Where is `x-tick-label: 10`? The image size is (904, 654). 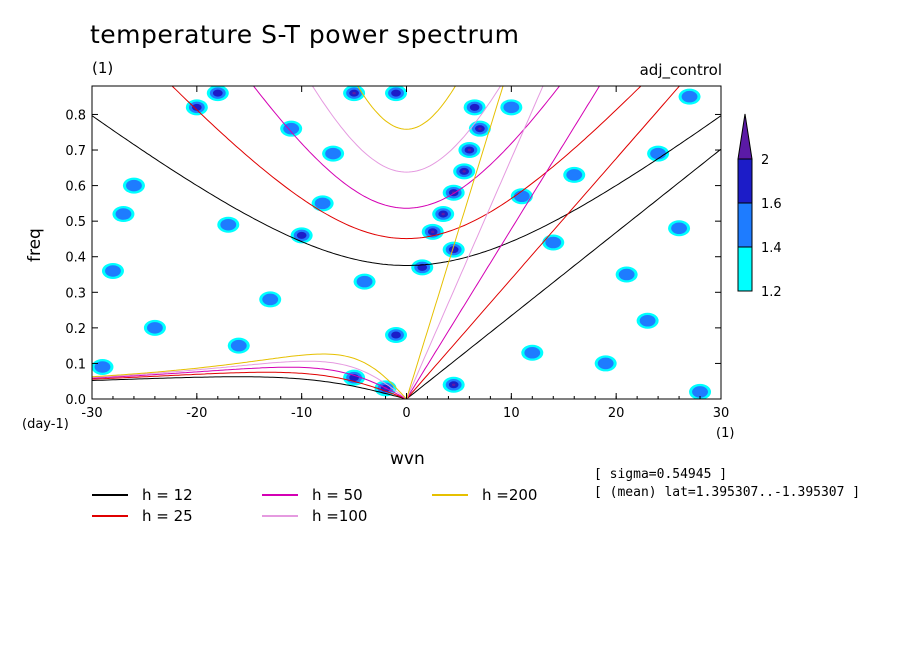 x-tick-label: 10 is located at coordinates (511, 413).